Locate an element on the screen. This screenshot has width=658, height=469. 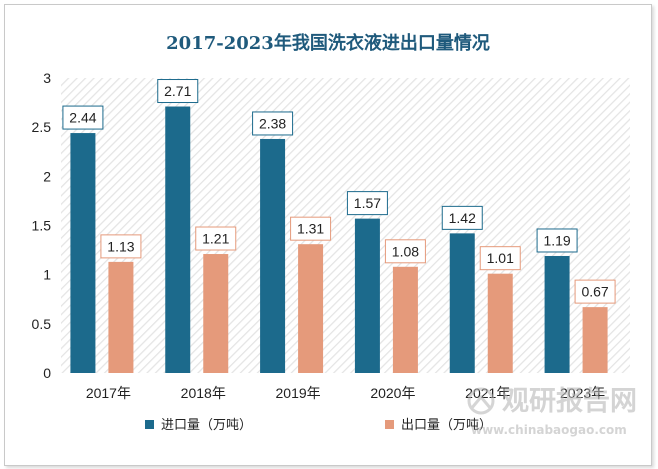
data-label-export: 1.08 is located at coordinates (405, 251).